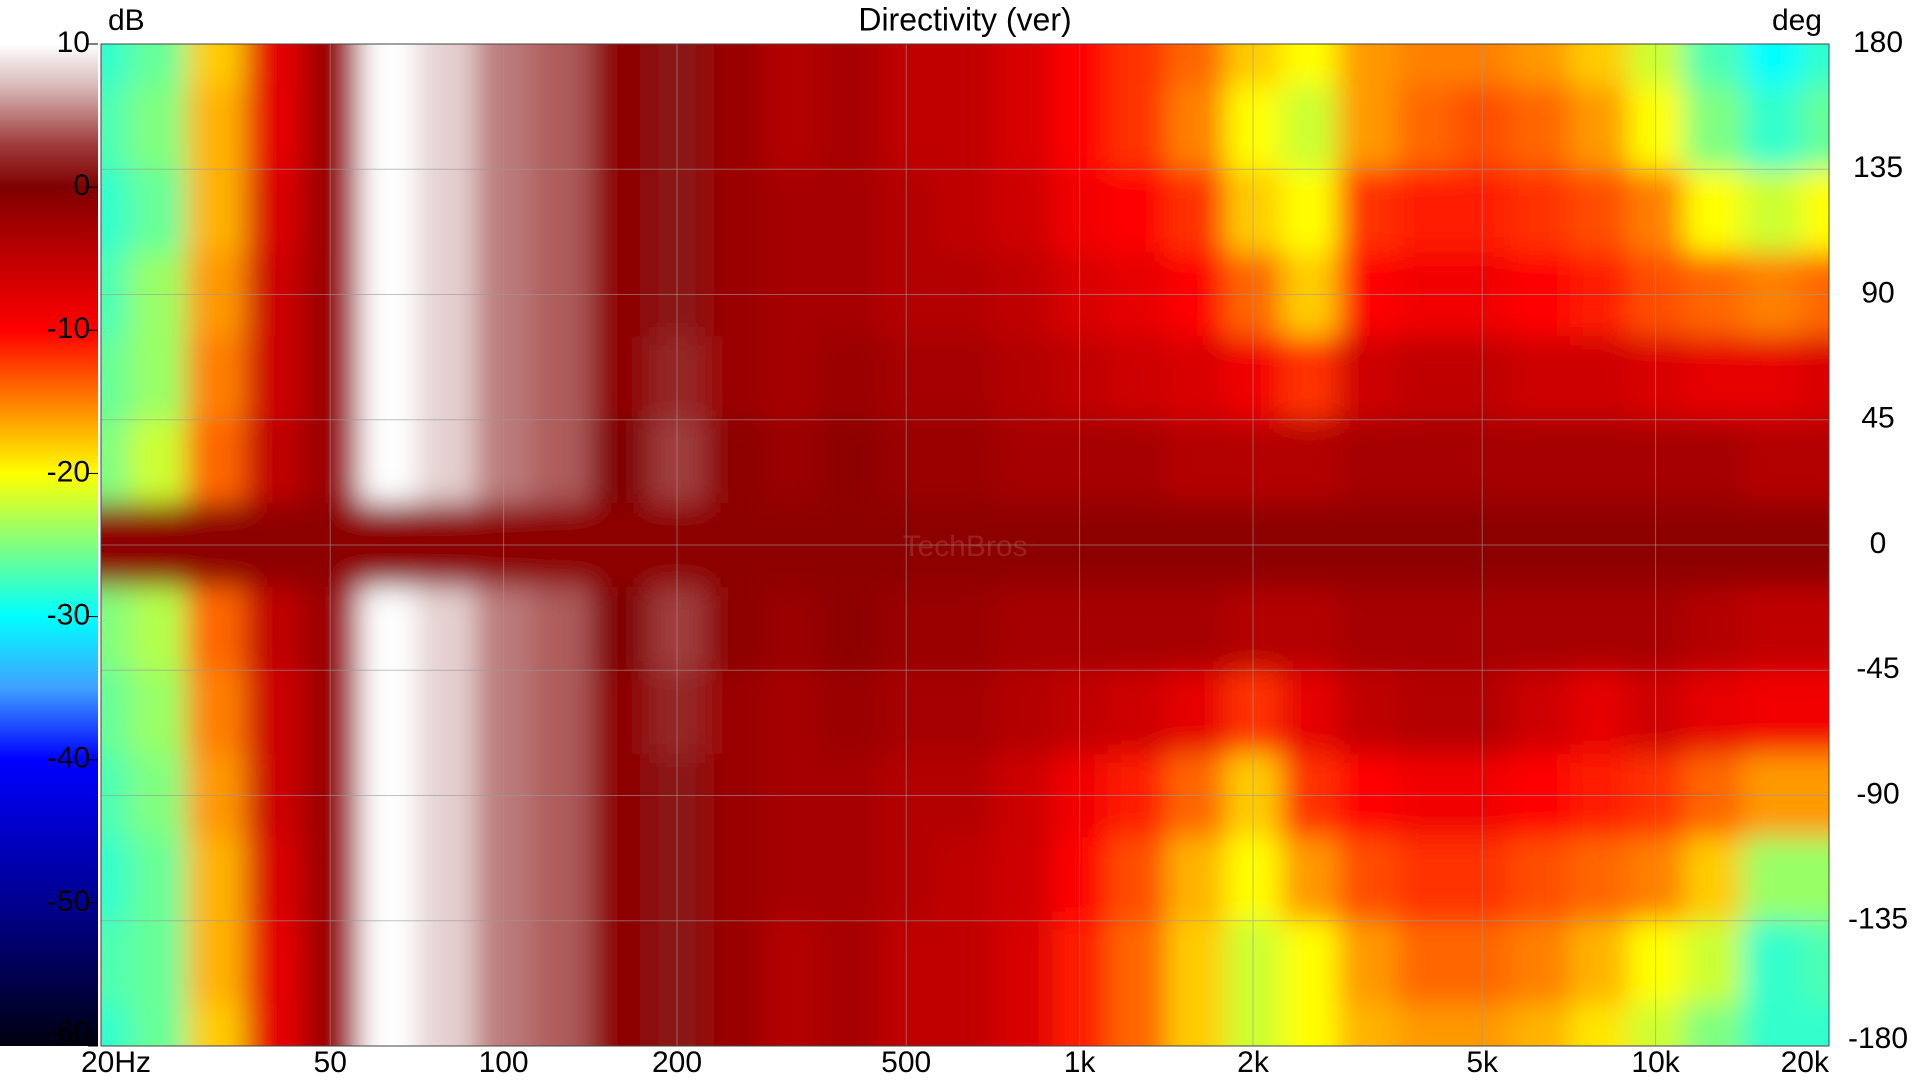 This screenshot has height=1080, width=1920. Describe the element at coordinates (1878, 543) in the screenshot. I see `y-tick-label: 0` at that location.